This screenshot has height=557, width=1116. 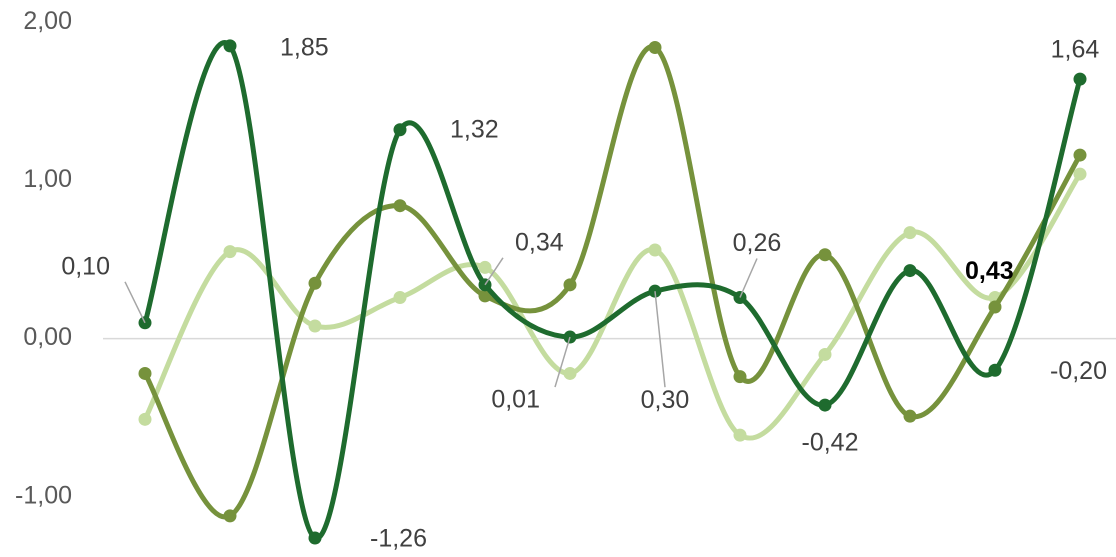 What do you see at coordinates (757, 243) in the screenshot?
I see `data-label: 0,26` at bounding box center [757, 243].